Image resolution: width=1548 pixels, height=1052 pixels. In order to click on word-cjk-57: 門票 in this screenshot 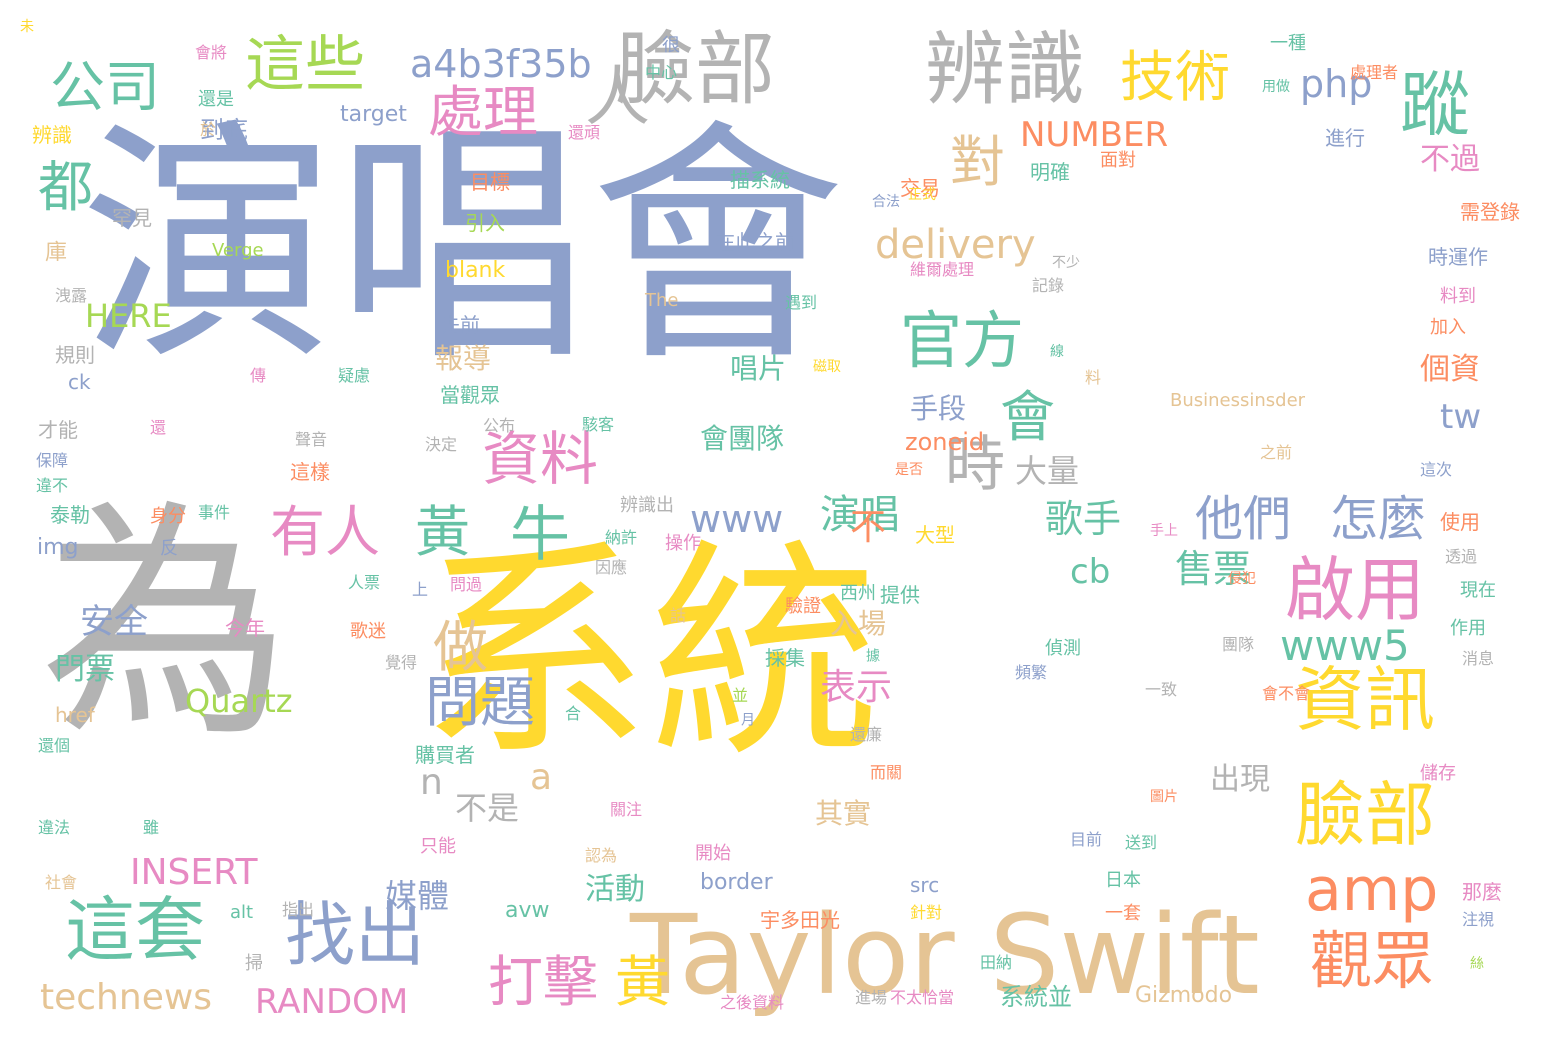, I will do `click(85, 669)`.